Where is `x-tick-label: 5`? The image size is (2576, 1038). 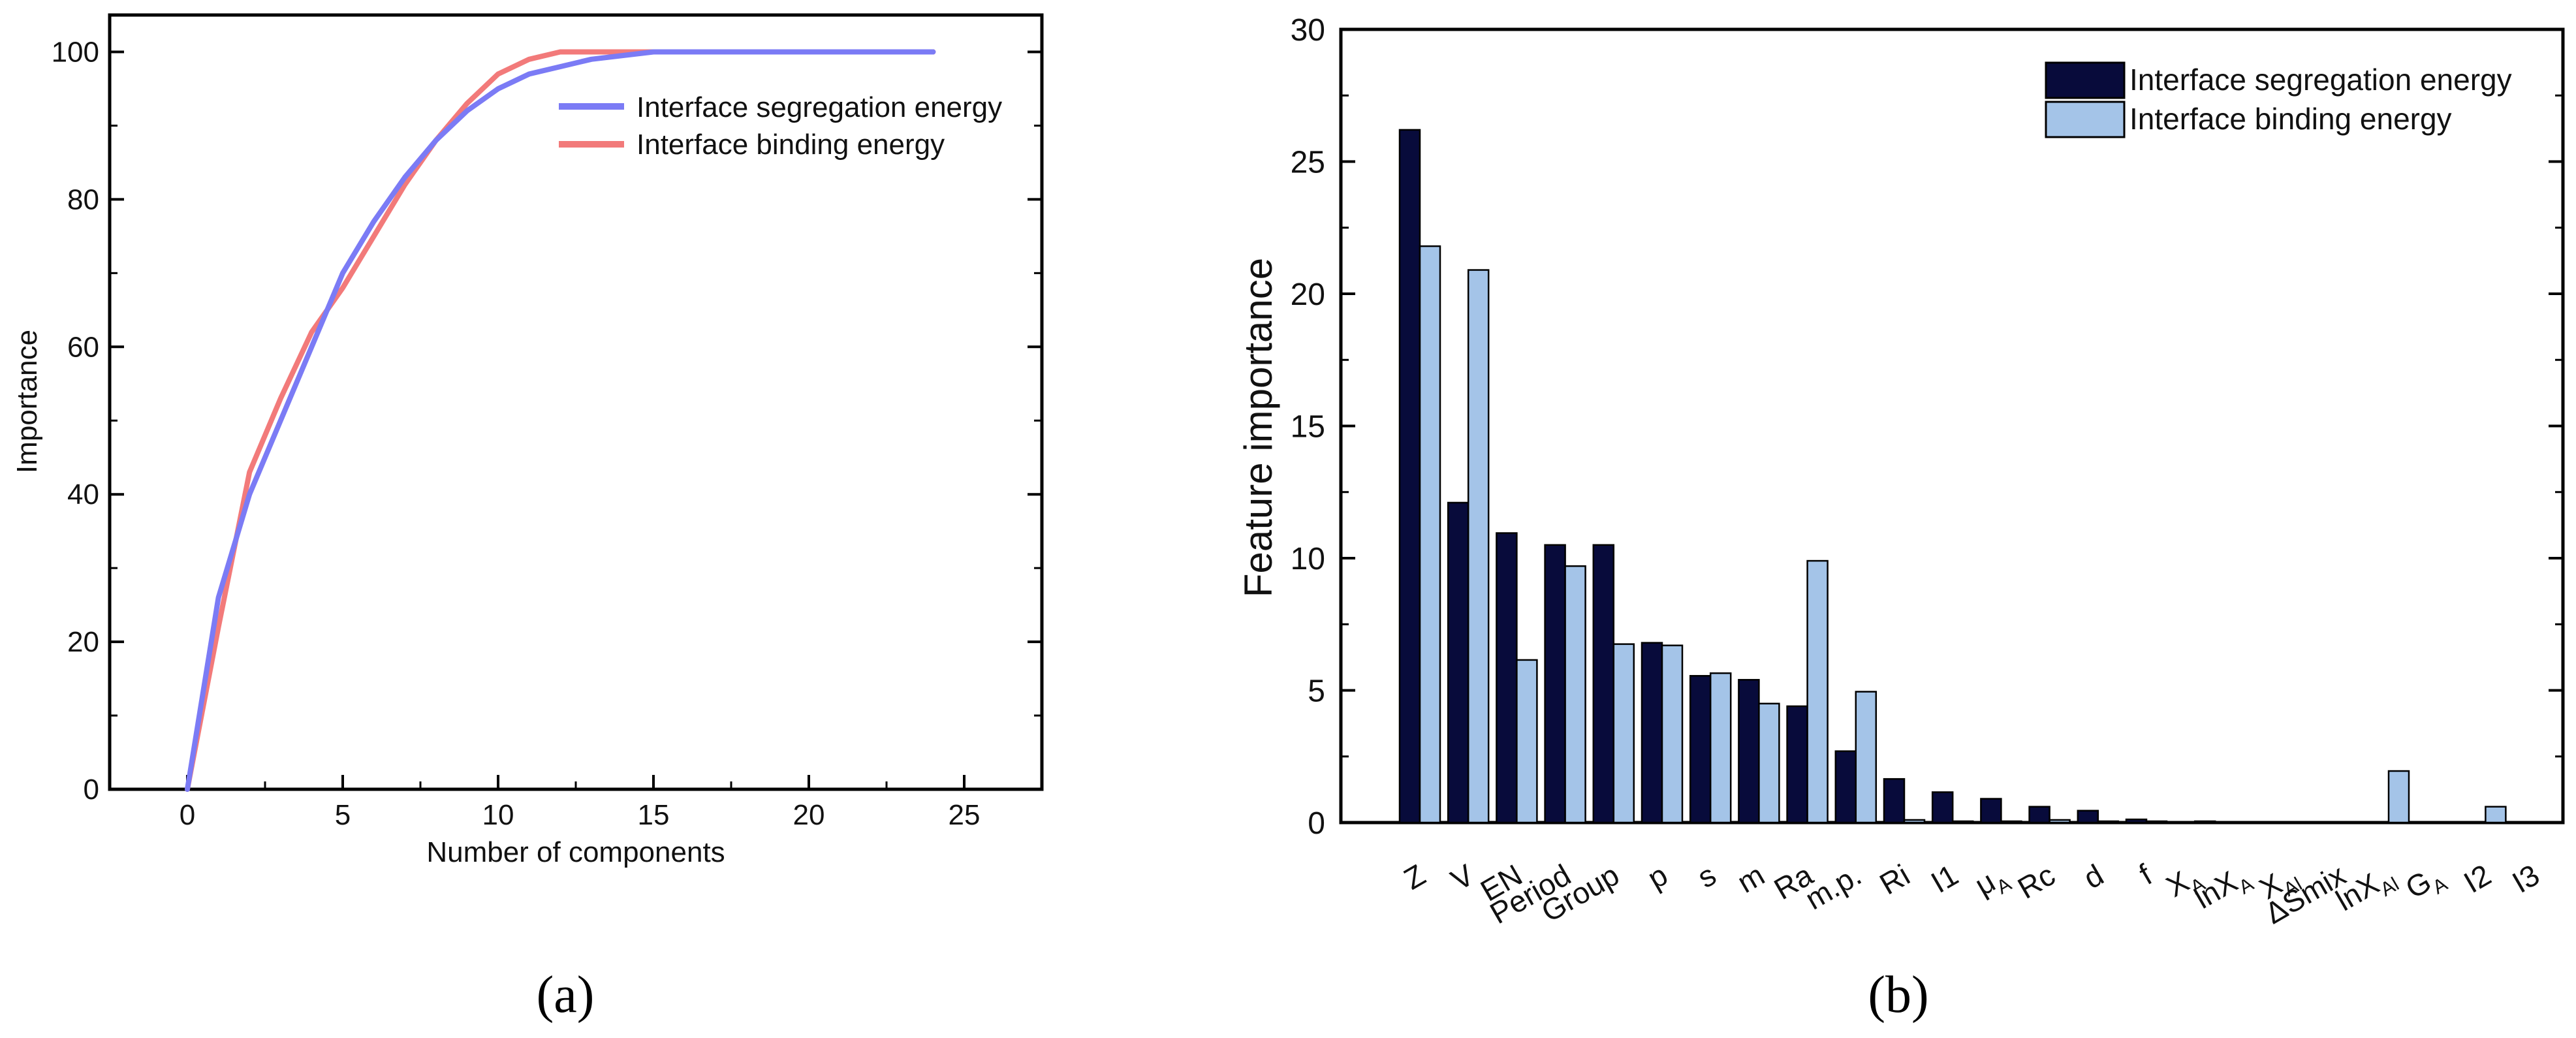 x-tick-label: 5 is located at coordinates (343, 815).